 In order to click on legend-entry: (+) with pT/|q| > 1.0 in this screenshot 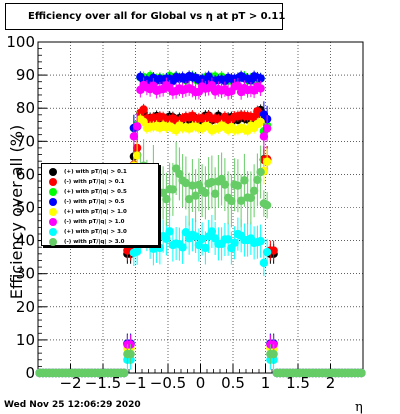, I will do `click(100, 212)`.